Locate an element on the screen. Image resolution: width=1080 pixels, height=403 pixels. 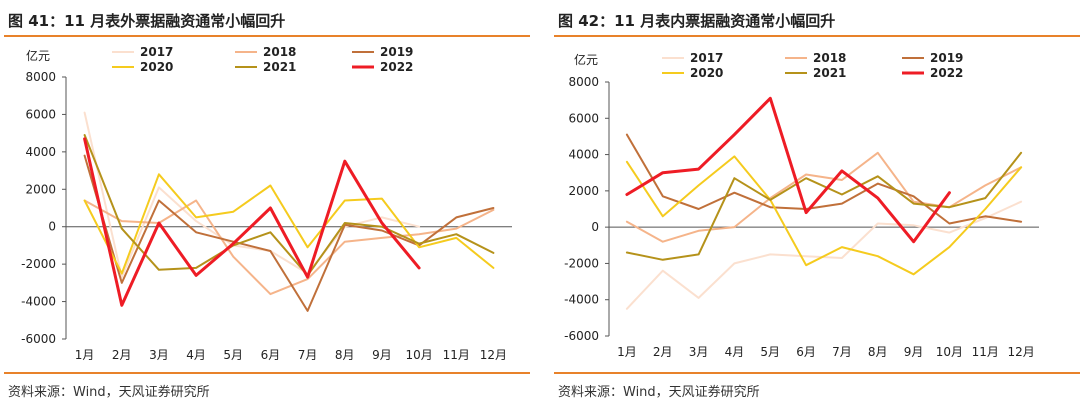
series-line-2017 is located at coordinates (252, 195).